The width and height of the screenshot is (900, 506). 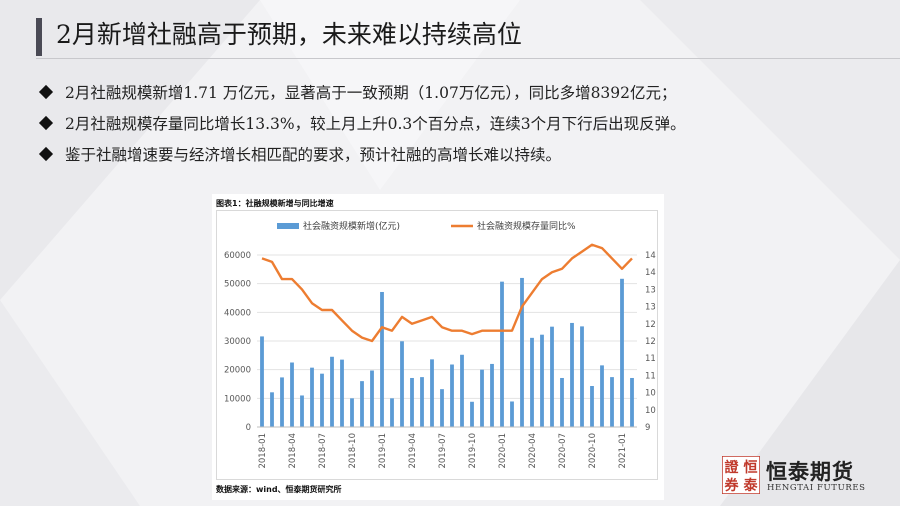 I want to click on y-right-tick-label: 9, so click(x=647, y=428).